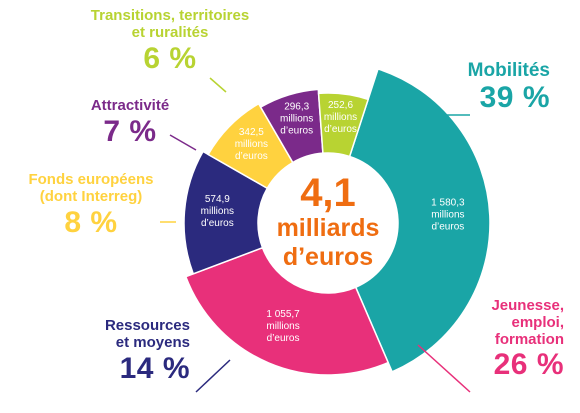 The image size is (580, 413). What do you see at coordinates (218, 85) in the screenshot?
I see `leader-line-transitions` at bounding box center [218, 85].